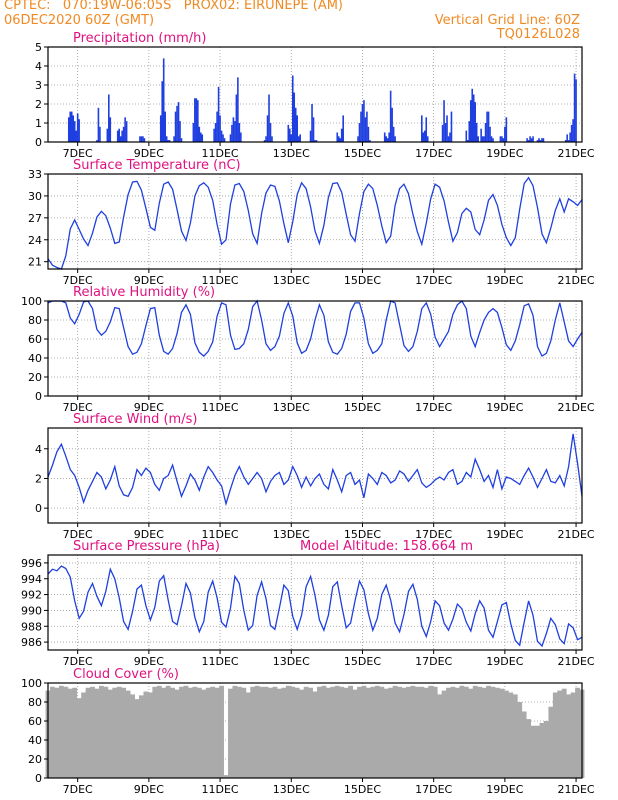  What do you see at coordinates (146, 546) in the screenshot?
I see `panel-title-pressure: Surface Pressure (hPa)` at bounding box center [146, 546].